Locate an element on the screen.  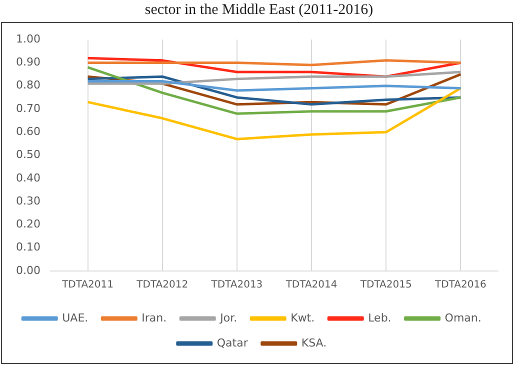
legend-label: Qatar is located at coordinates (232, 343).